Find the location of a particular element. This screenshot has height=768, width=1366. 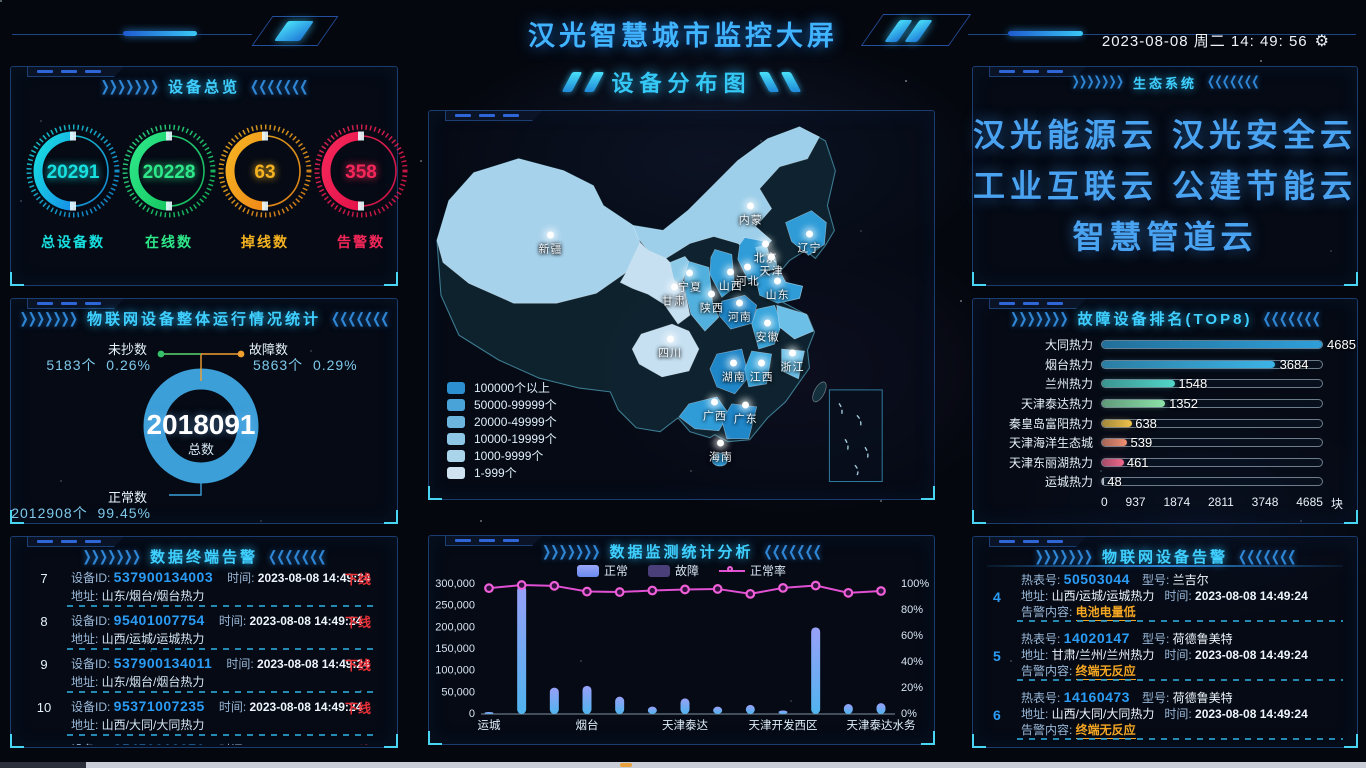

marker-label: 河北 is located at coordinates (747, 281).